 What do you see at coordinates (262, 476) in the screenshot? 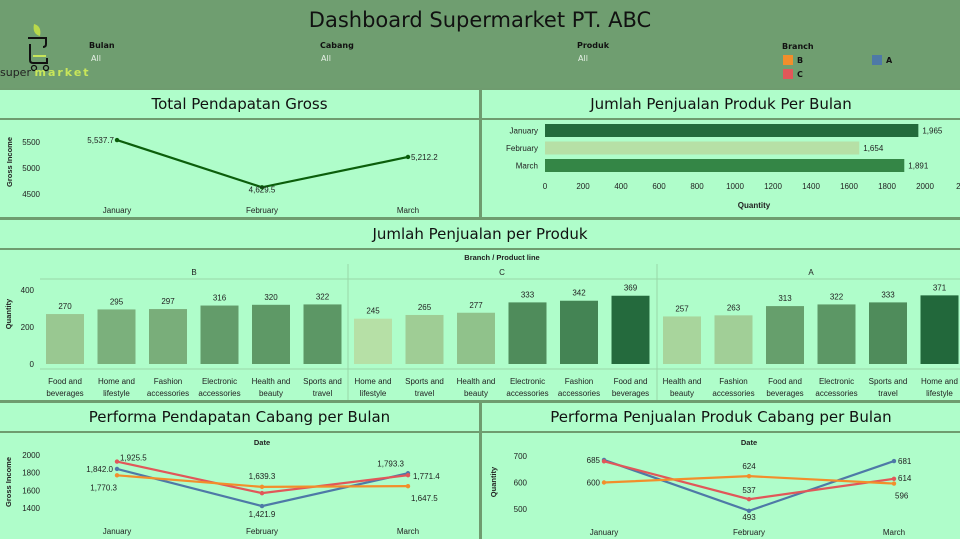
I see `data-label: 1,639.3` at bounding box center [262, 476].